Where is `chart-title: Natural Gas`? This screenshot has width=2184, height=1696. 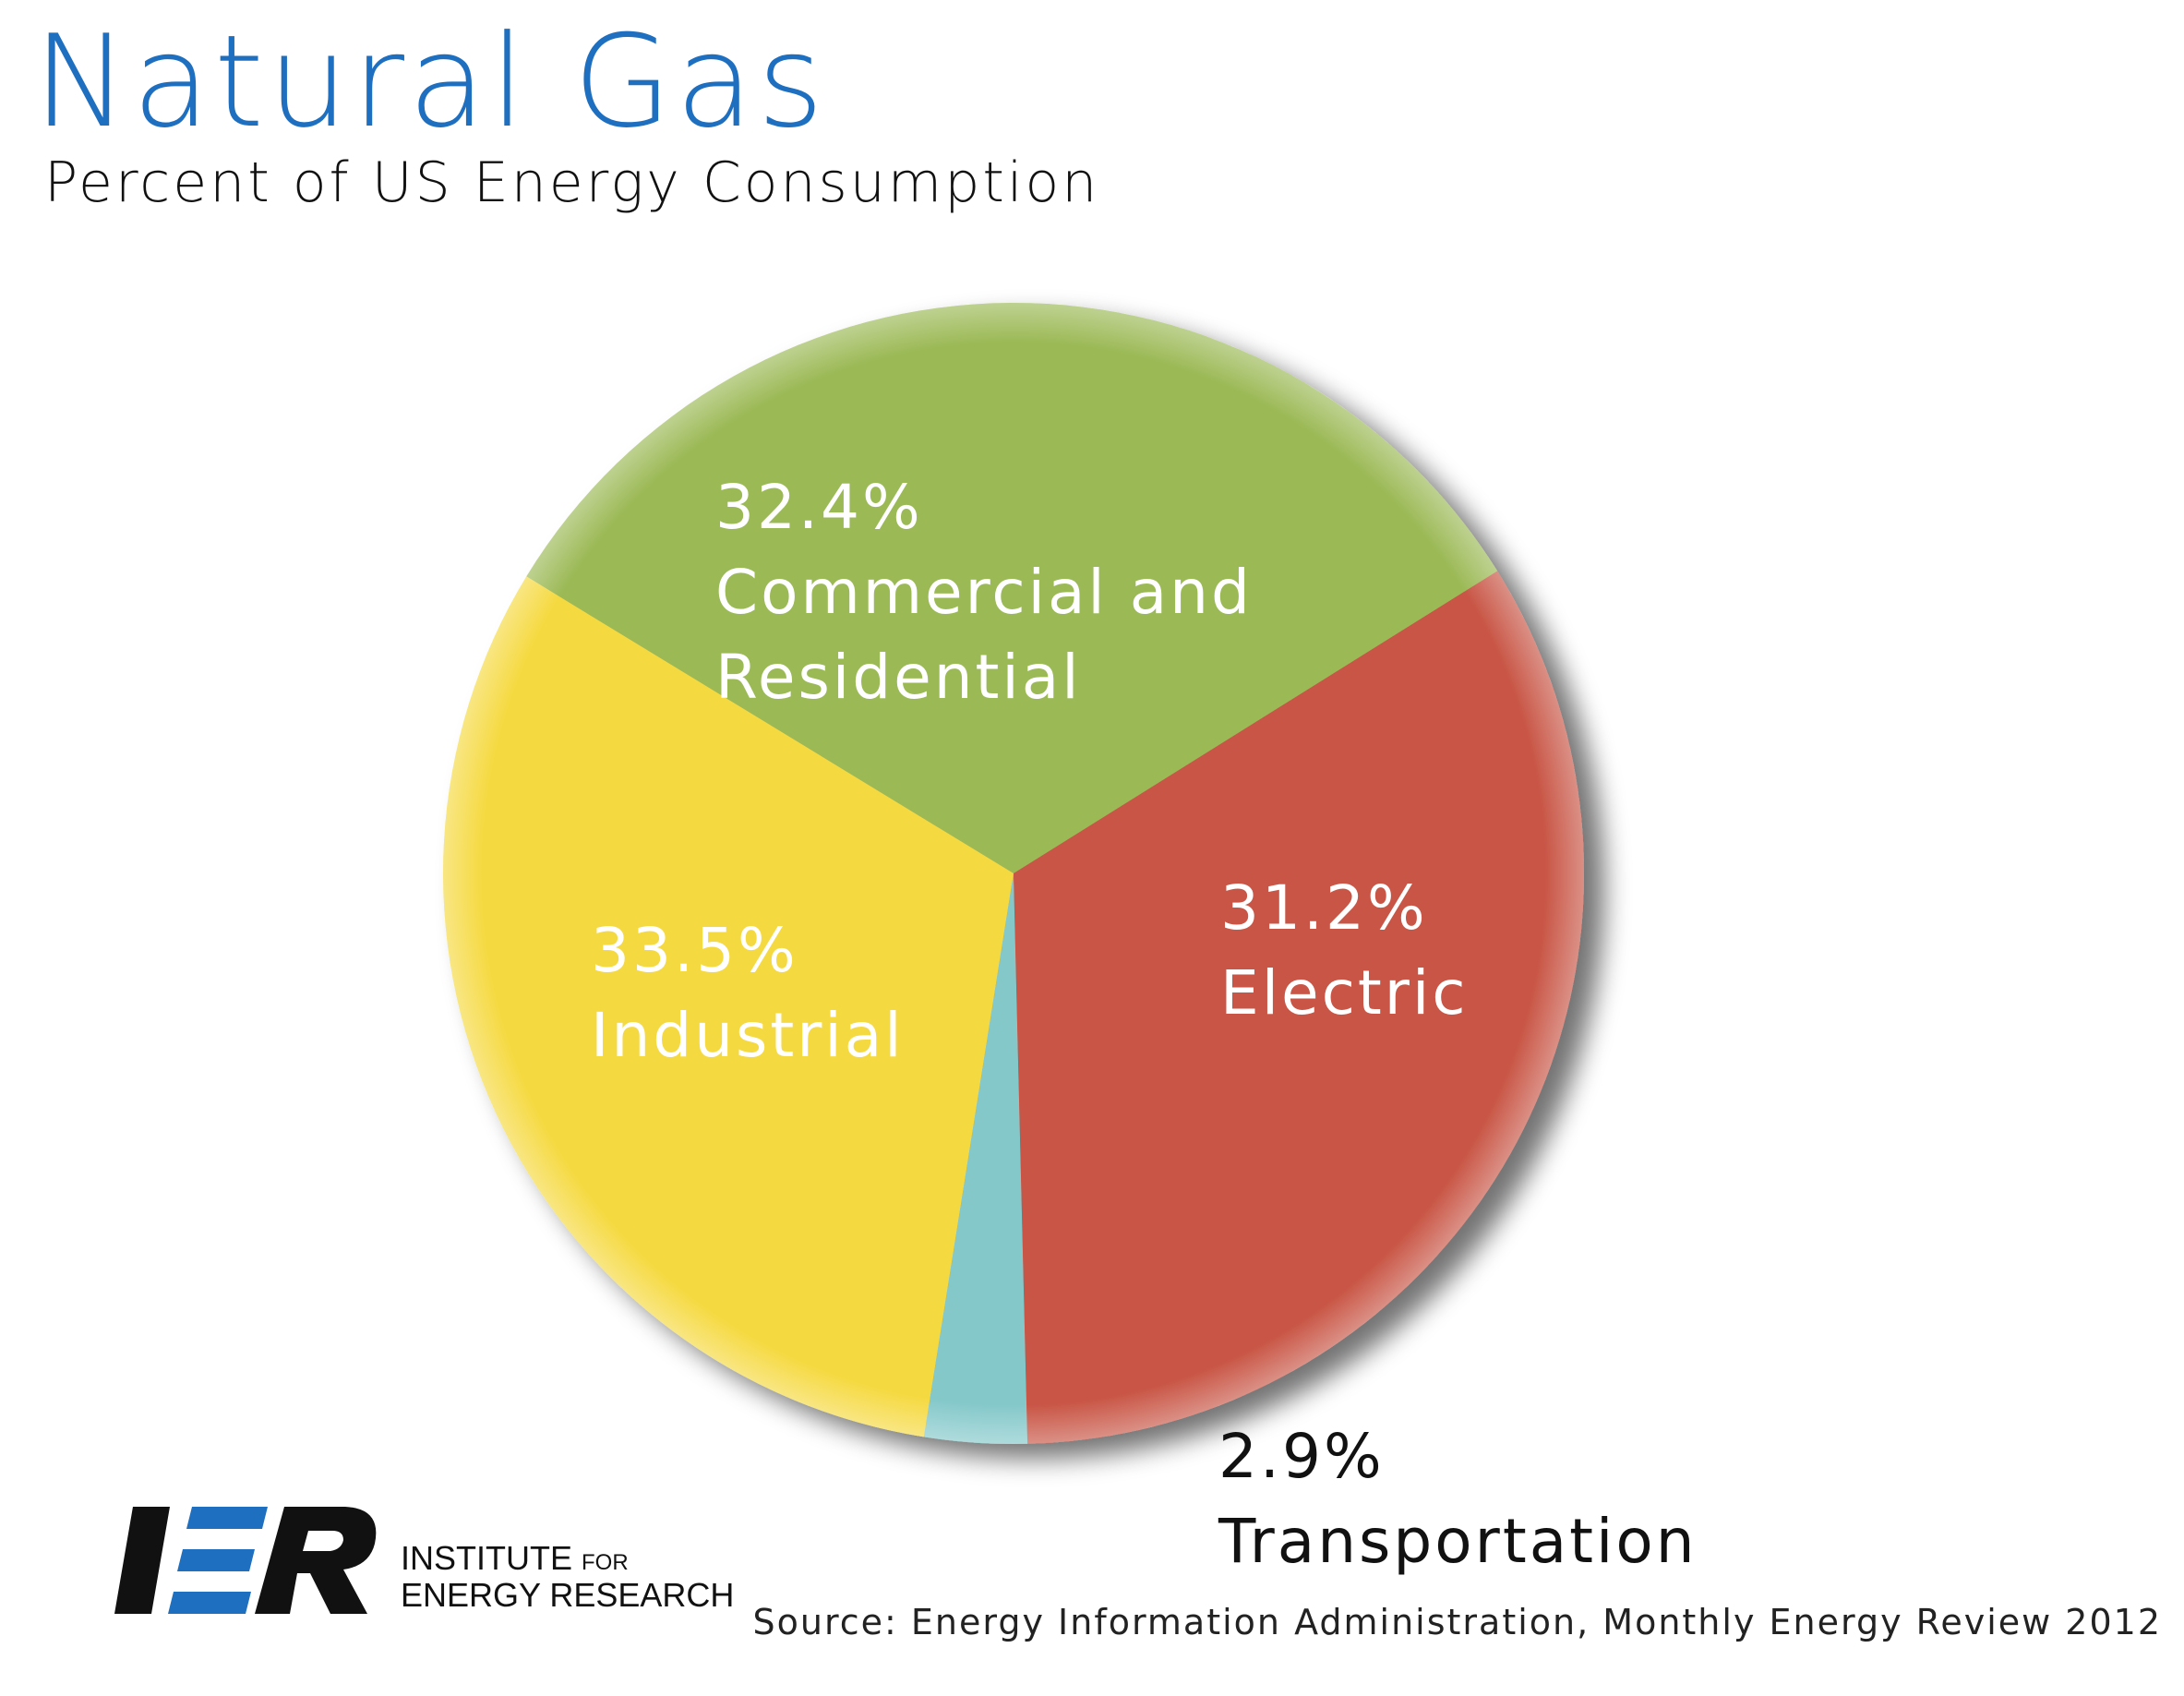 chart-title: Natural Gas is located at coordinates (430, 81).